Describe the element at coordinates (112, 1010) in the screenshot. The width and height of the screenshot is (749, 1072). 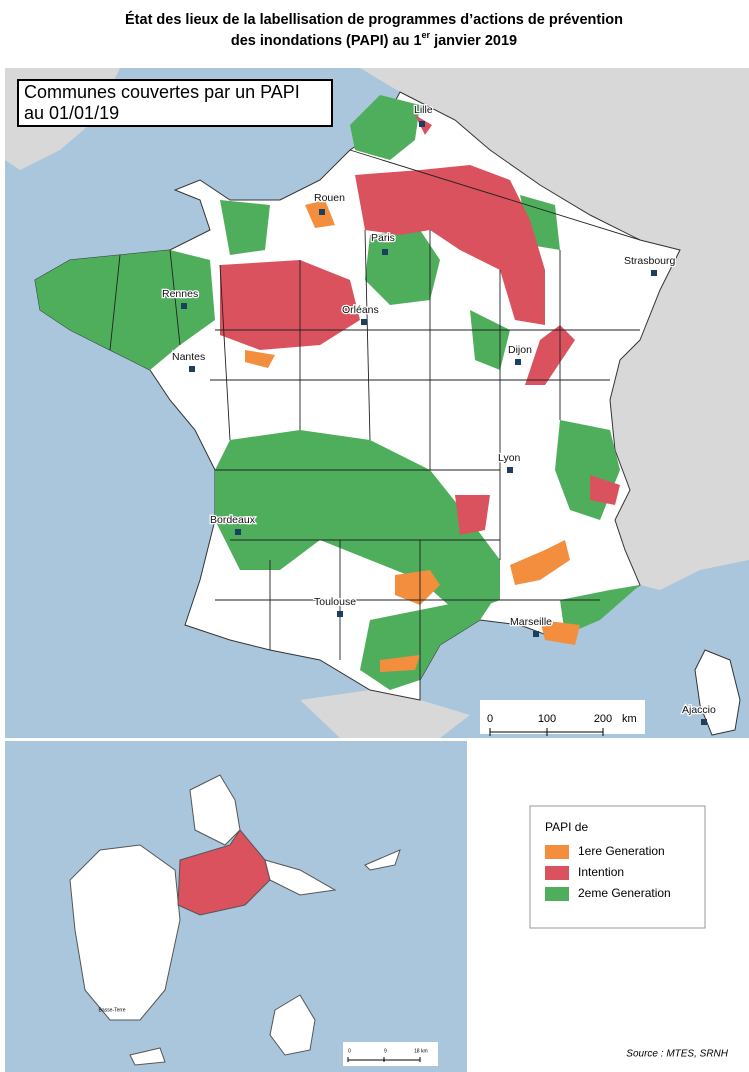
I see `inset-label: Basse-Terre` at that location.